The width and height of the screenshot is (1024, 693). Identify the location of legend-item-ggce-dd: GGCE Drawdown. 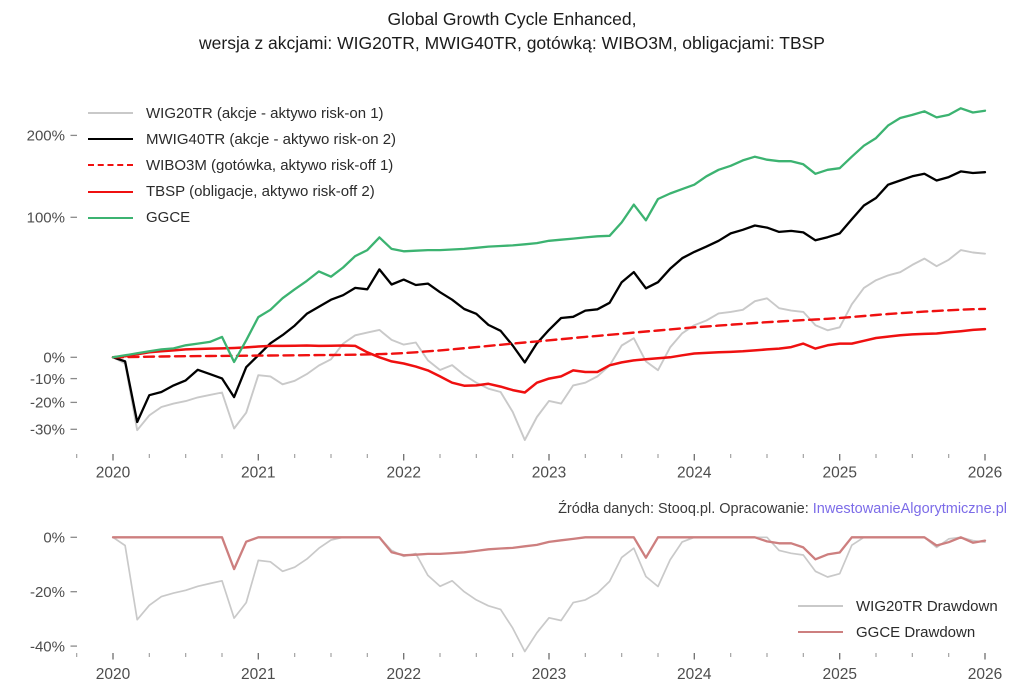
(898, 632).